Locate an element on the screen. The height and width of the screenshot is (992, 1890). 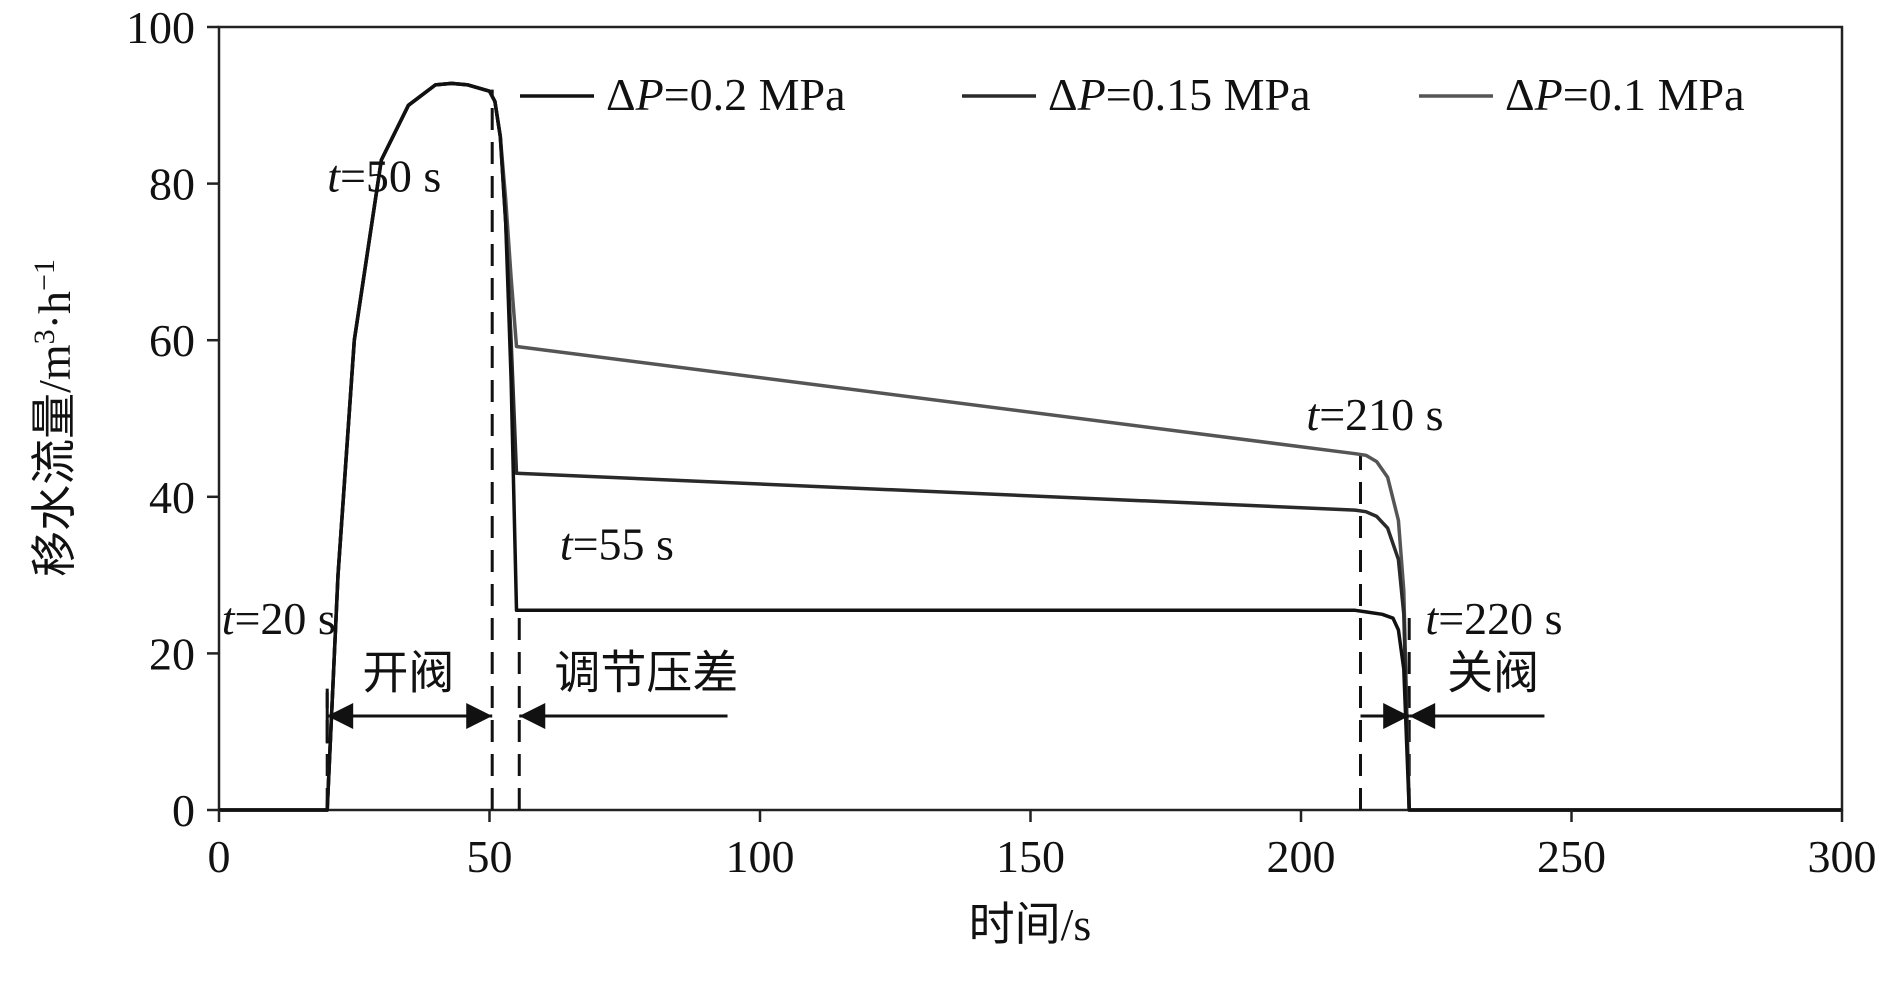
phase-arrows is located at coordinates (935, 716).